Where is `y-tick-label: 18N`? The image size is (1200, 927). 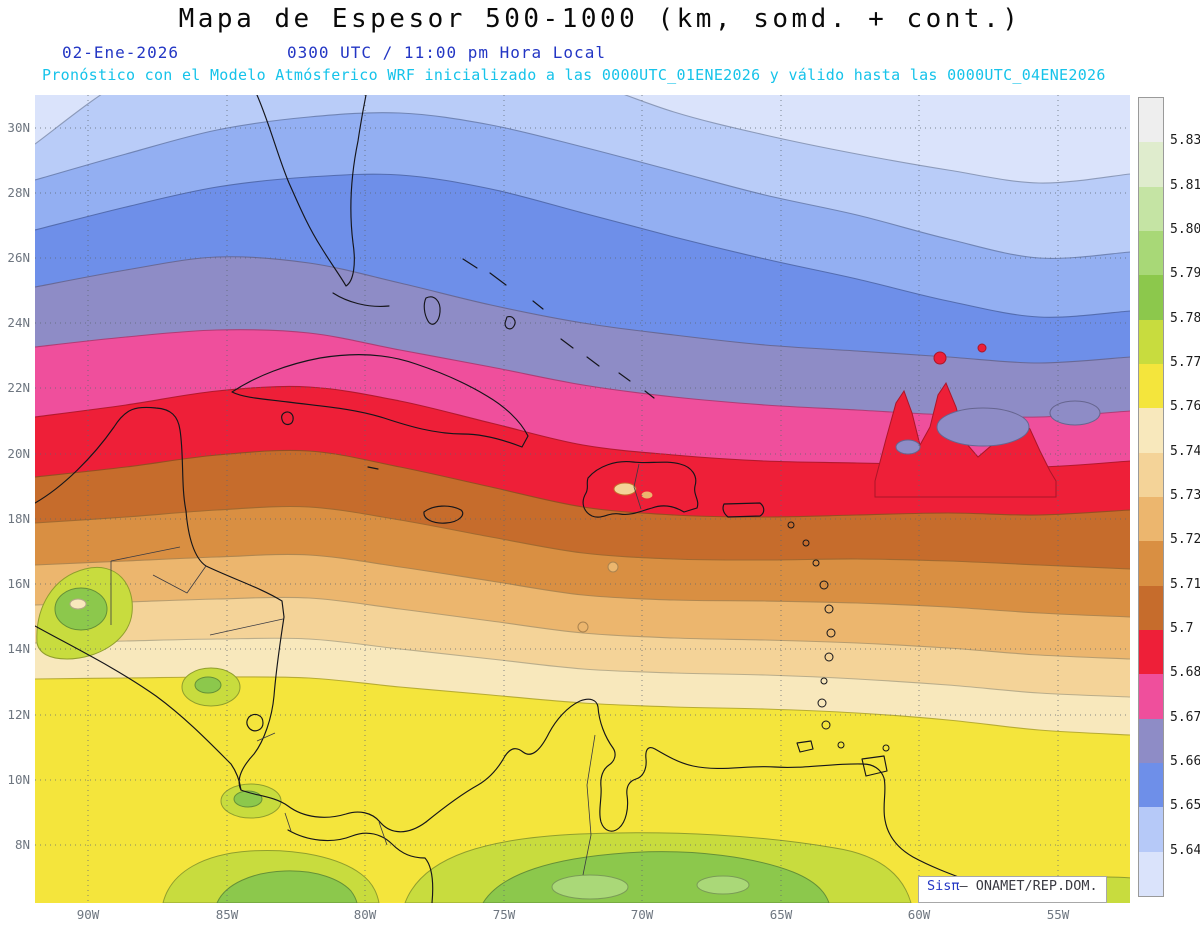
y-tick-label: 18N is located at coordinates (18, 518).